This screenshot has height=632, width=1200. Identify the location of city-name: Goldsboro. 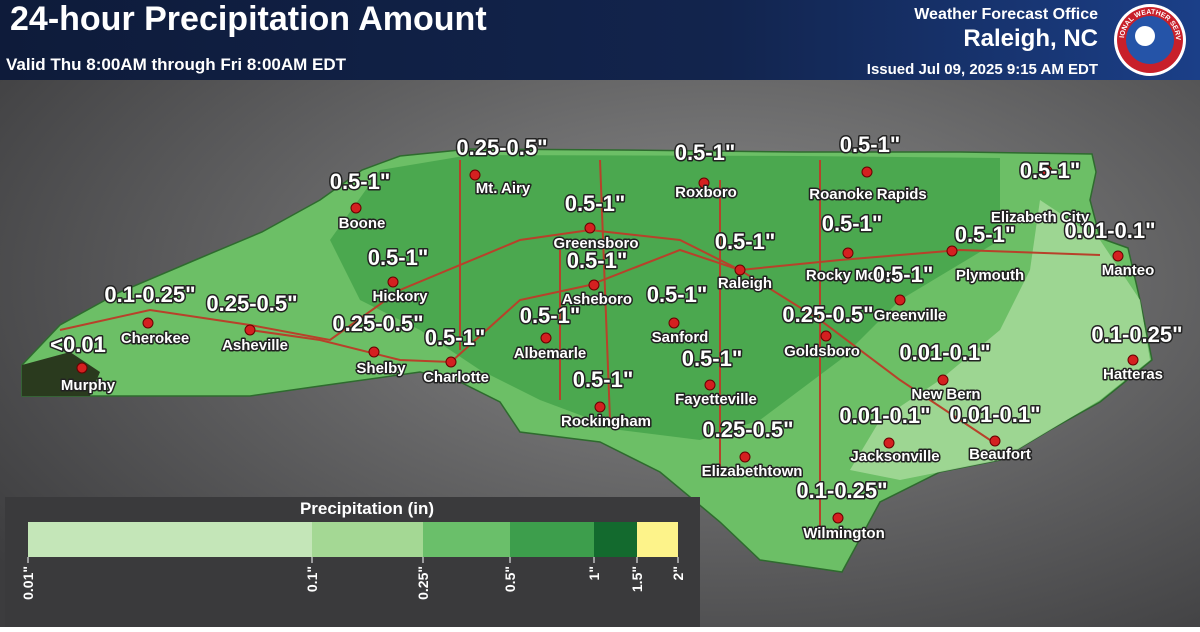
(822, 351).